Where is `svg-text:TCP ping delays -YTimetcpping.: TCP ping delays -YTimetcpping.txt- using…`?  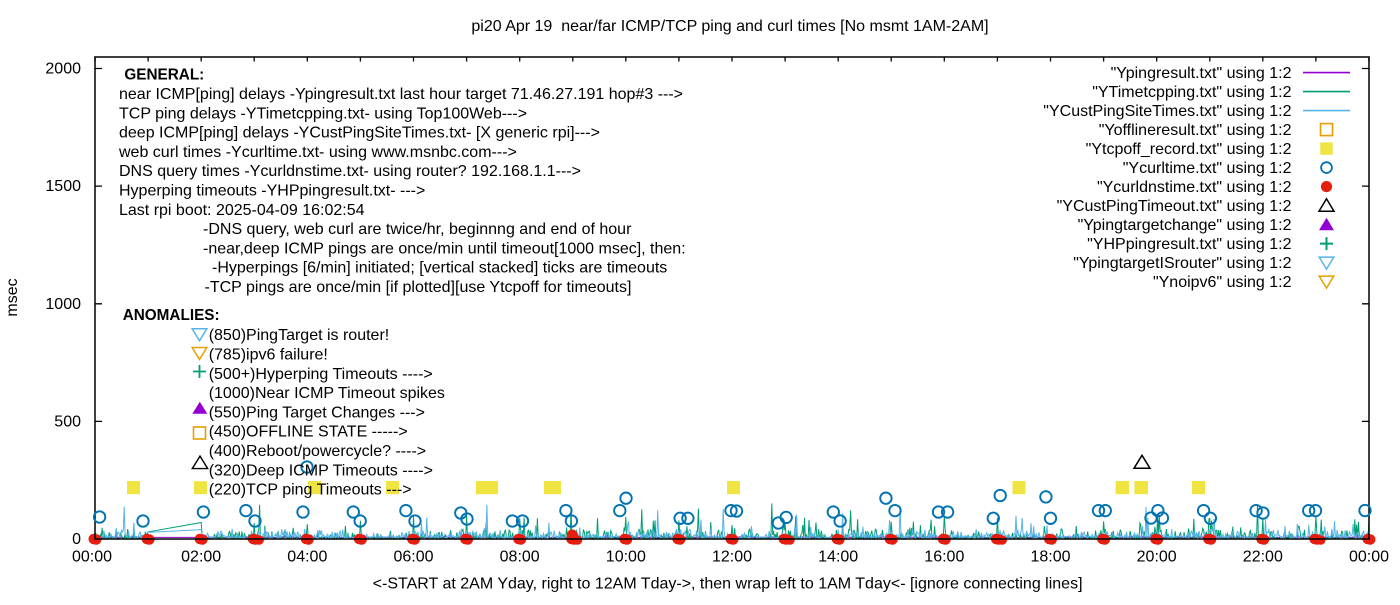
svg-text:TCP ping delays -YTimetcpping.: TCP ping delays -YTimetcpping.txt- using… is located at coordinates (323, 113).